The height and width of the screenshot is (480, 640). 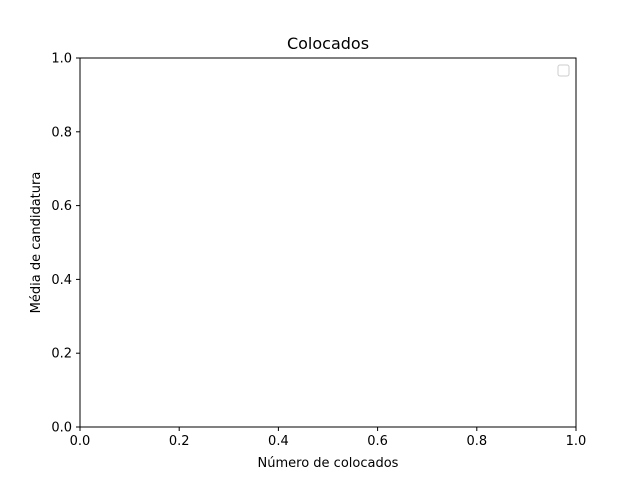 What do you see at coordinates (563, 70) in the screenshot?
I see `legend-box` at bounding box center [563, 70].